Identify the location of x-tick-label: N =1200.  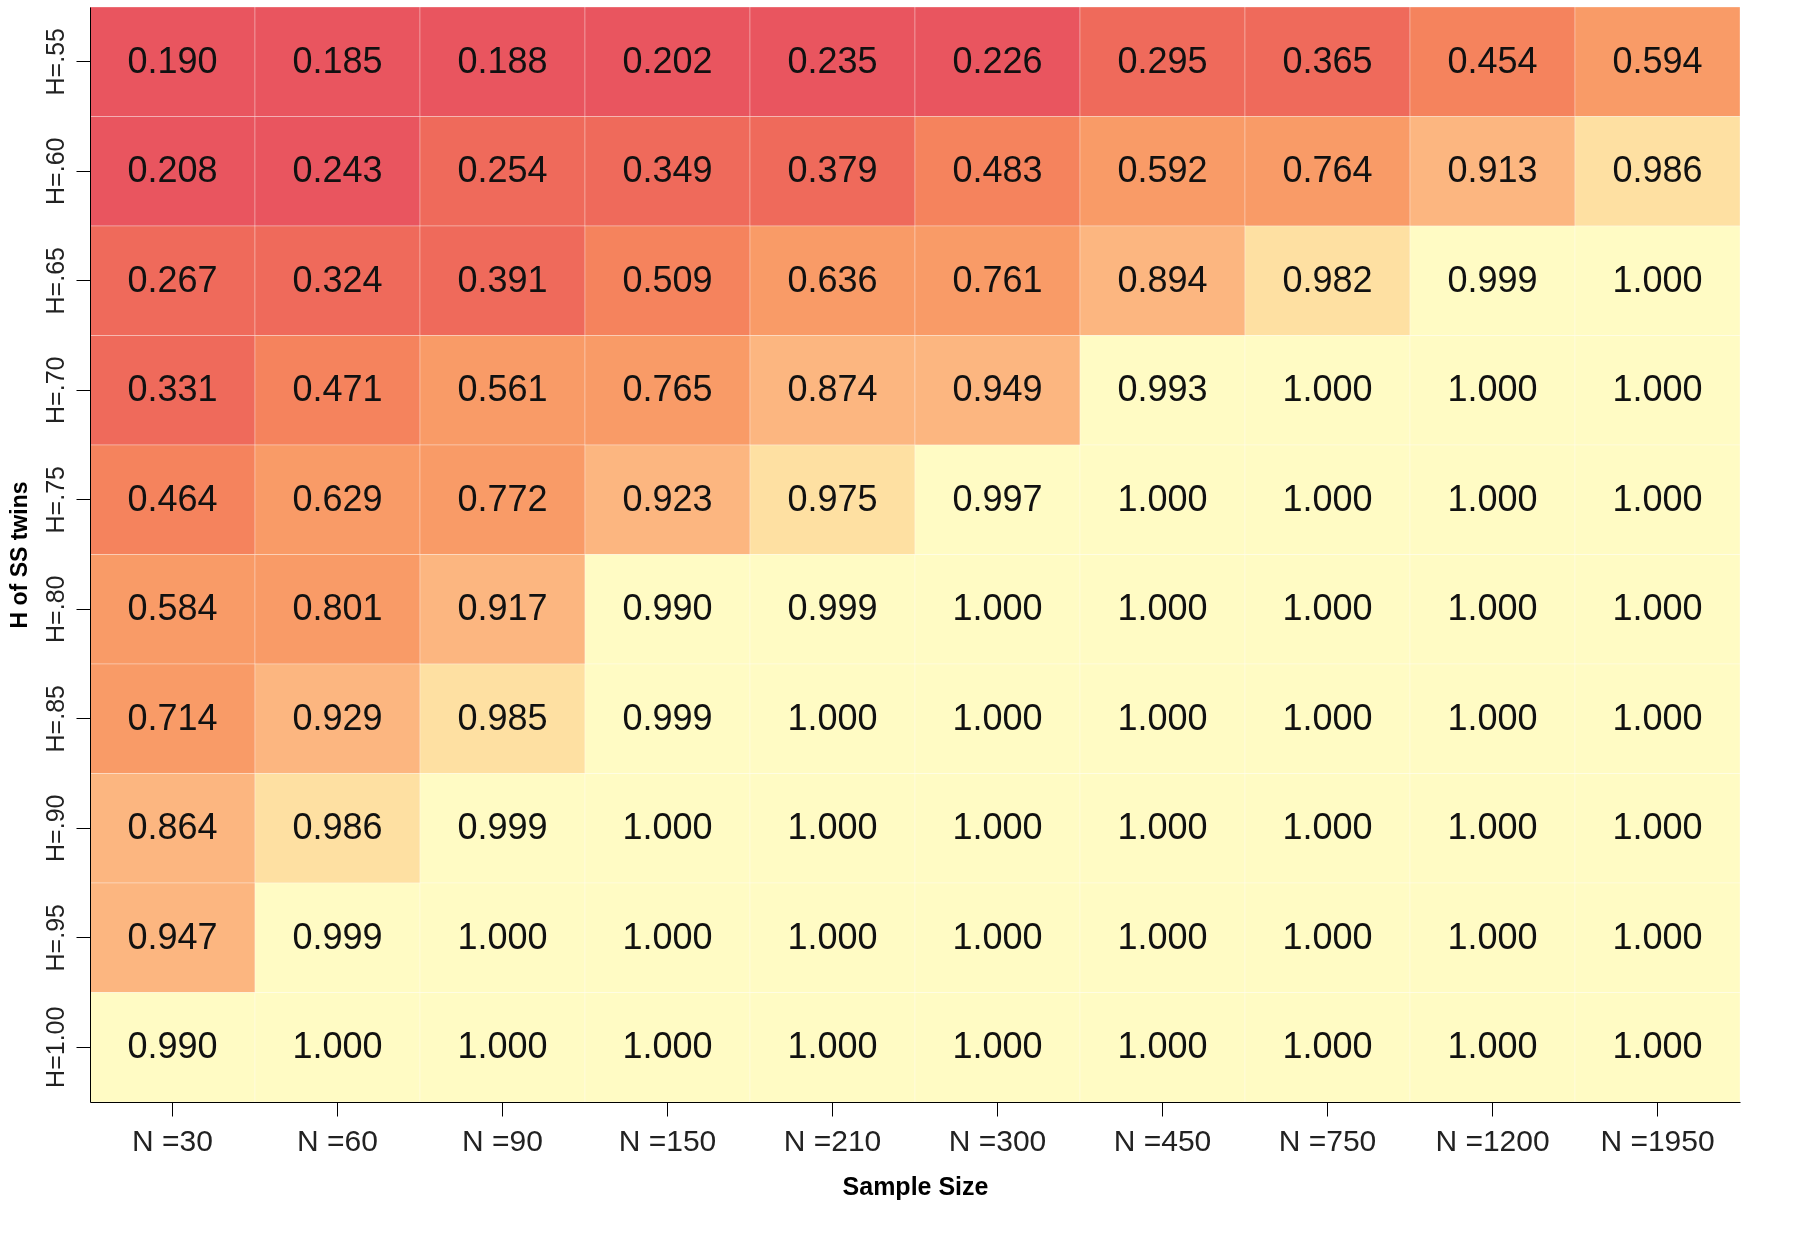
(1492, 1140).